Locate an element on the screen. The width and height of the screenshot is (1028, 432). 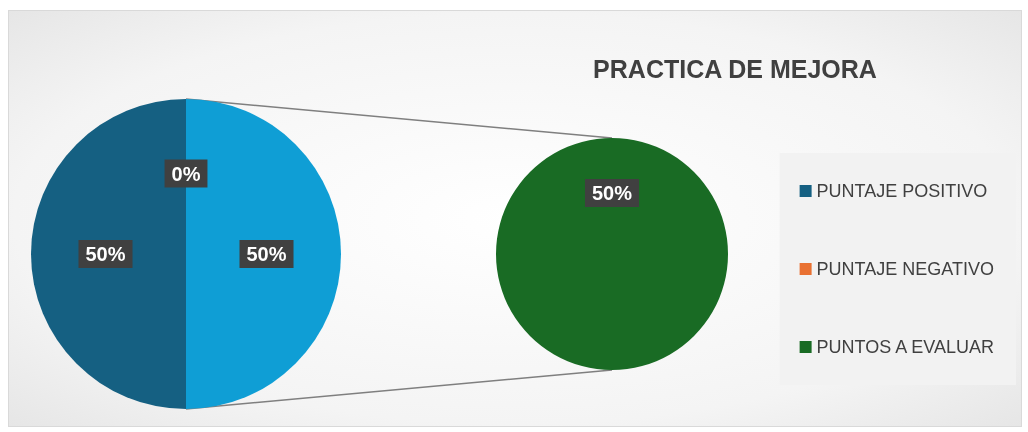
legend-label: PUNTAJE POSITIVO is located at coordinates (902, 191).